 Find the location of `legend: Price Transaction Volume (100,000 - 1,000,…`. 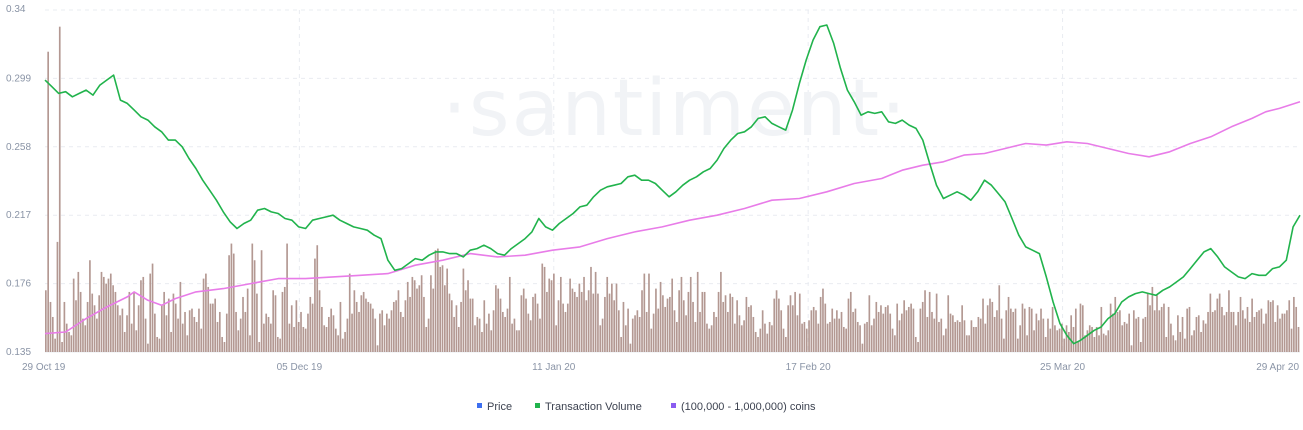

legend: Price Transaction Volume (100,000 - 1,000,… is located at coordinates (646, 407).